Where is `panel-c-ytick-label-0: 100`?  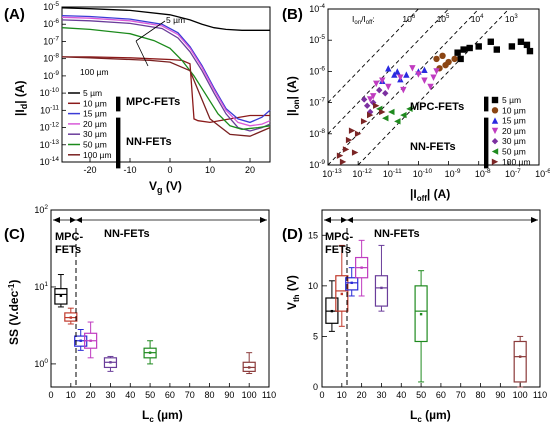 panel-c-ytick-label-0: 100 is located at coordinates (41, 363).